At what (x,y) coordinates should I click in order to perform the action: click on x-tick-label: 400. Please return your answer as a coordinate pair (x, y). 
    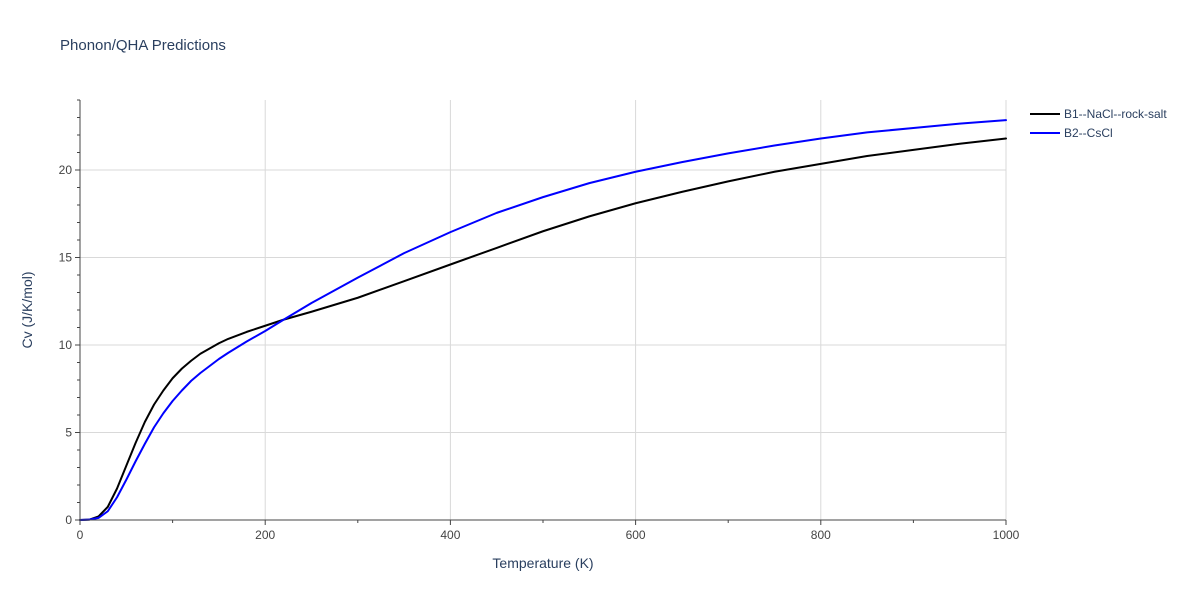
    Looking at the image, I should click on (450, 535).